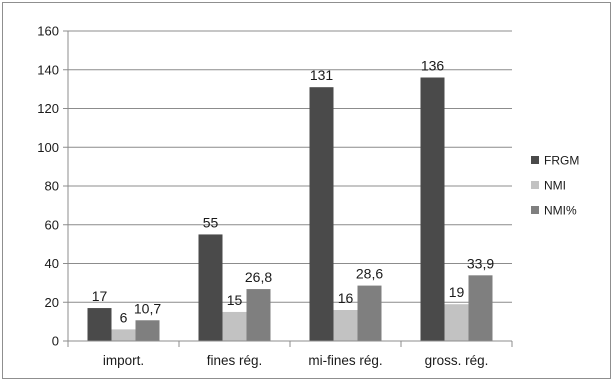 The width and height of the screenshot is (615, 383). What do you see at coordinates (55, 341) in the screenshot?
I see `y-tick-label: 0` at bounding box center [55, 341].